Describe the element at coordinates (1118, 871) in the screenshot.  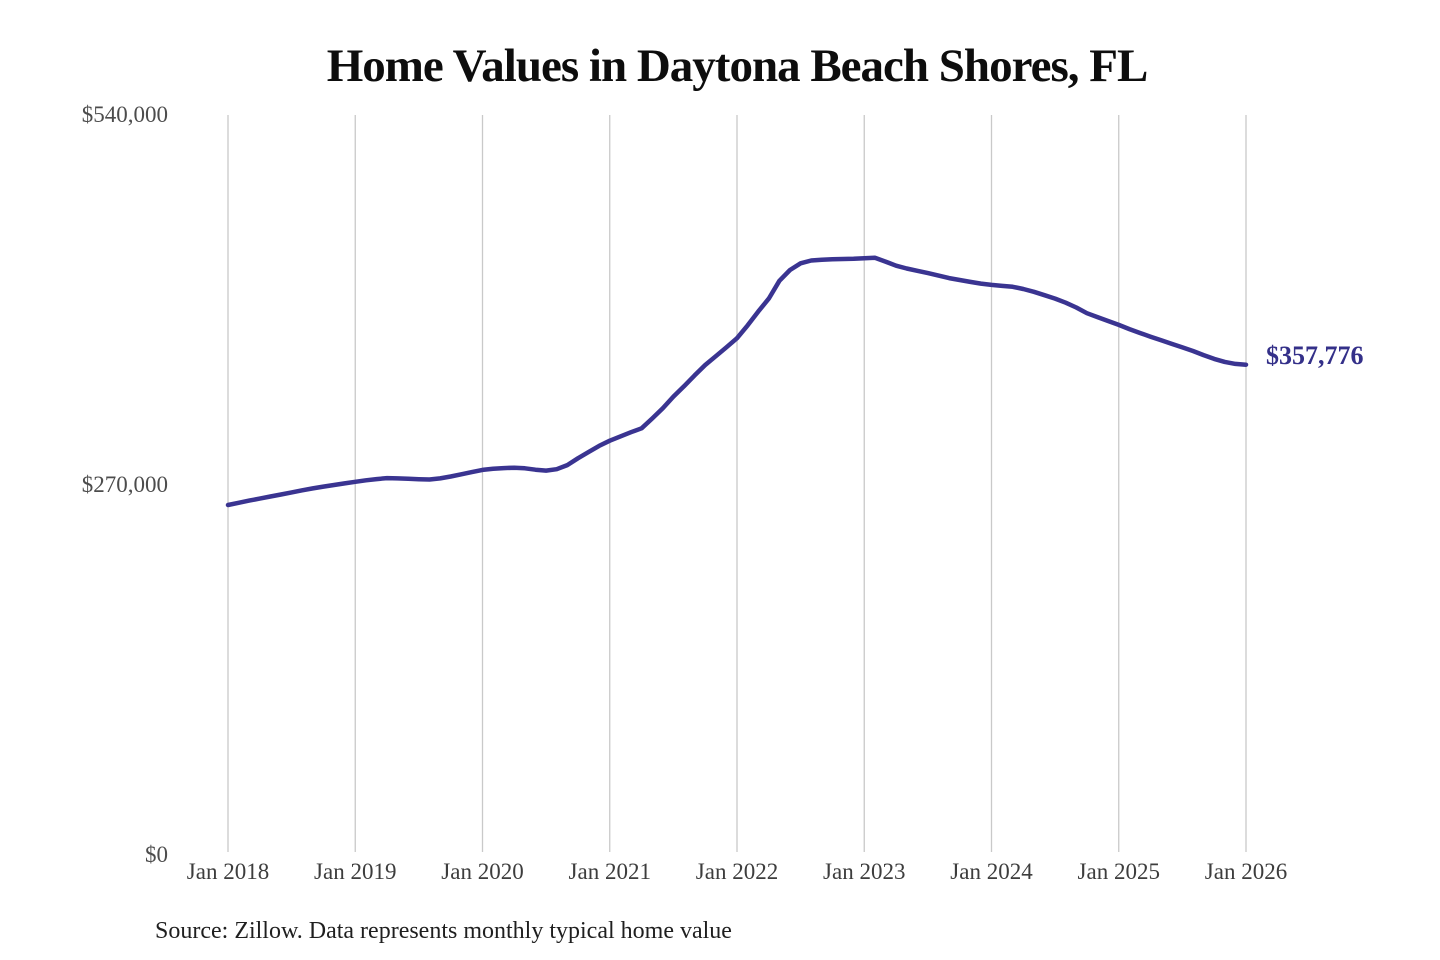
I see `x-tick-label: Jan 2025` at that location.